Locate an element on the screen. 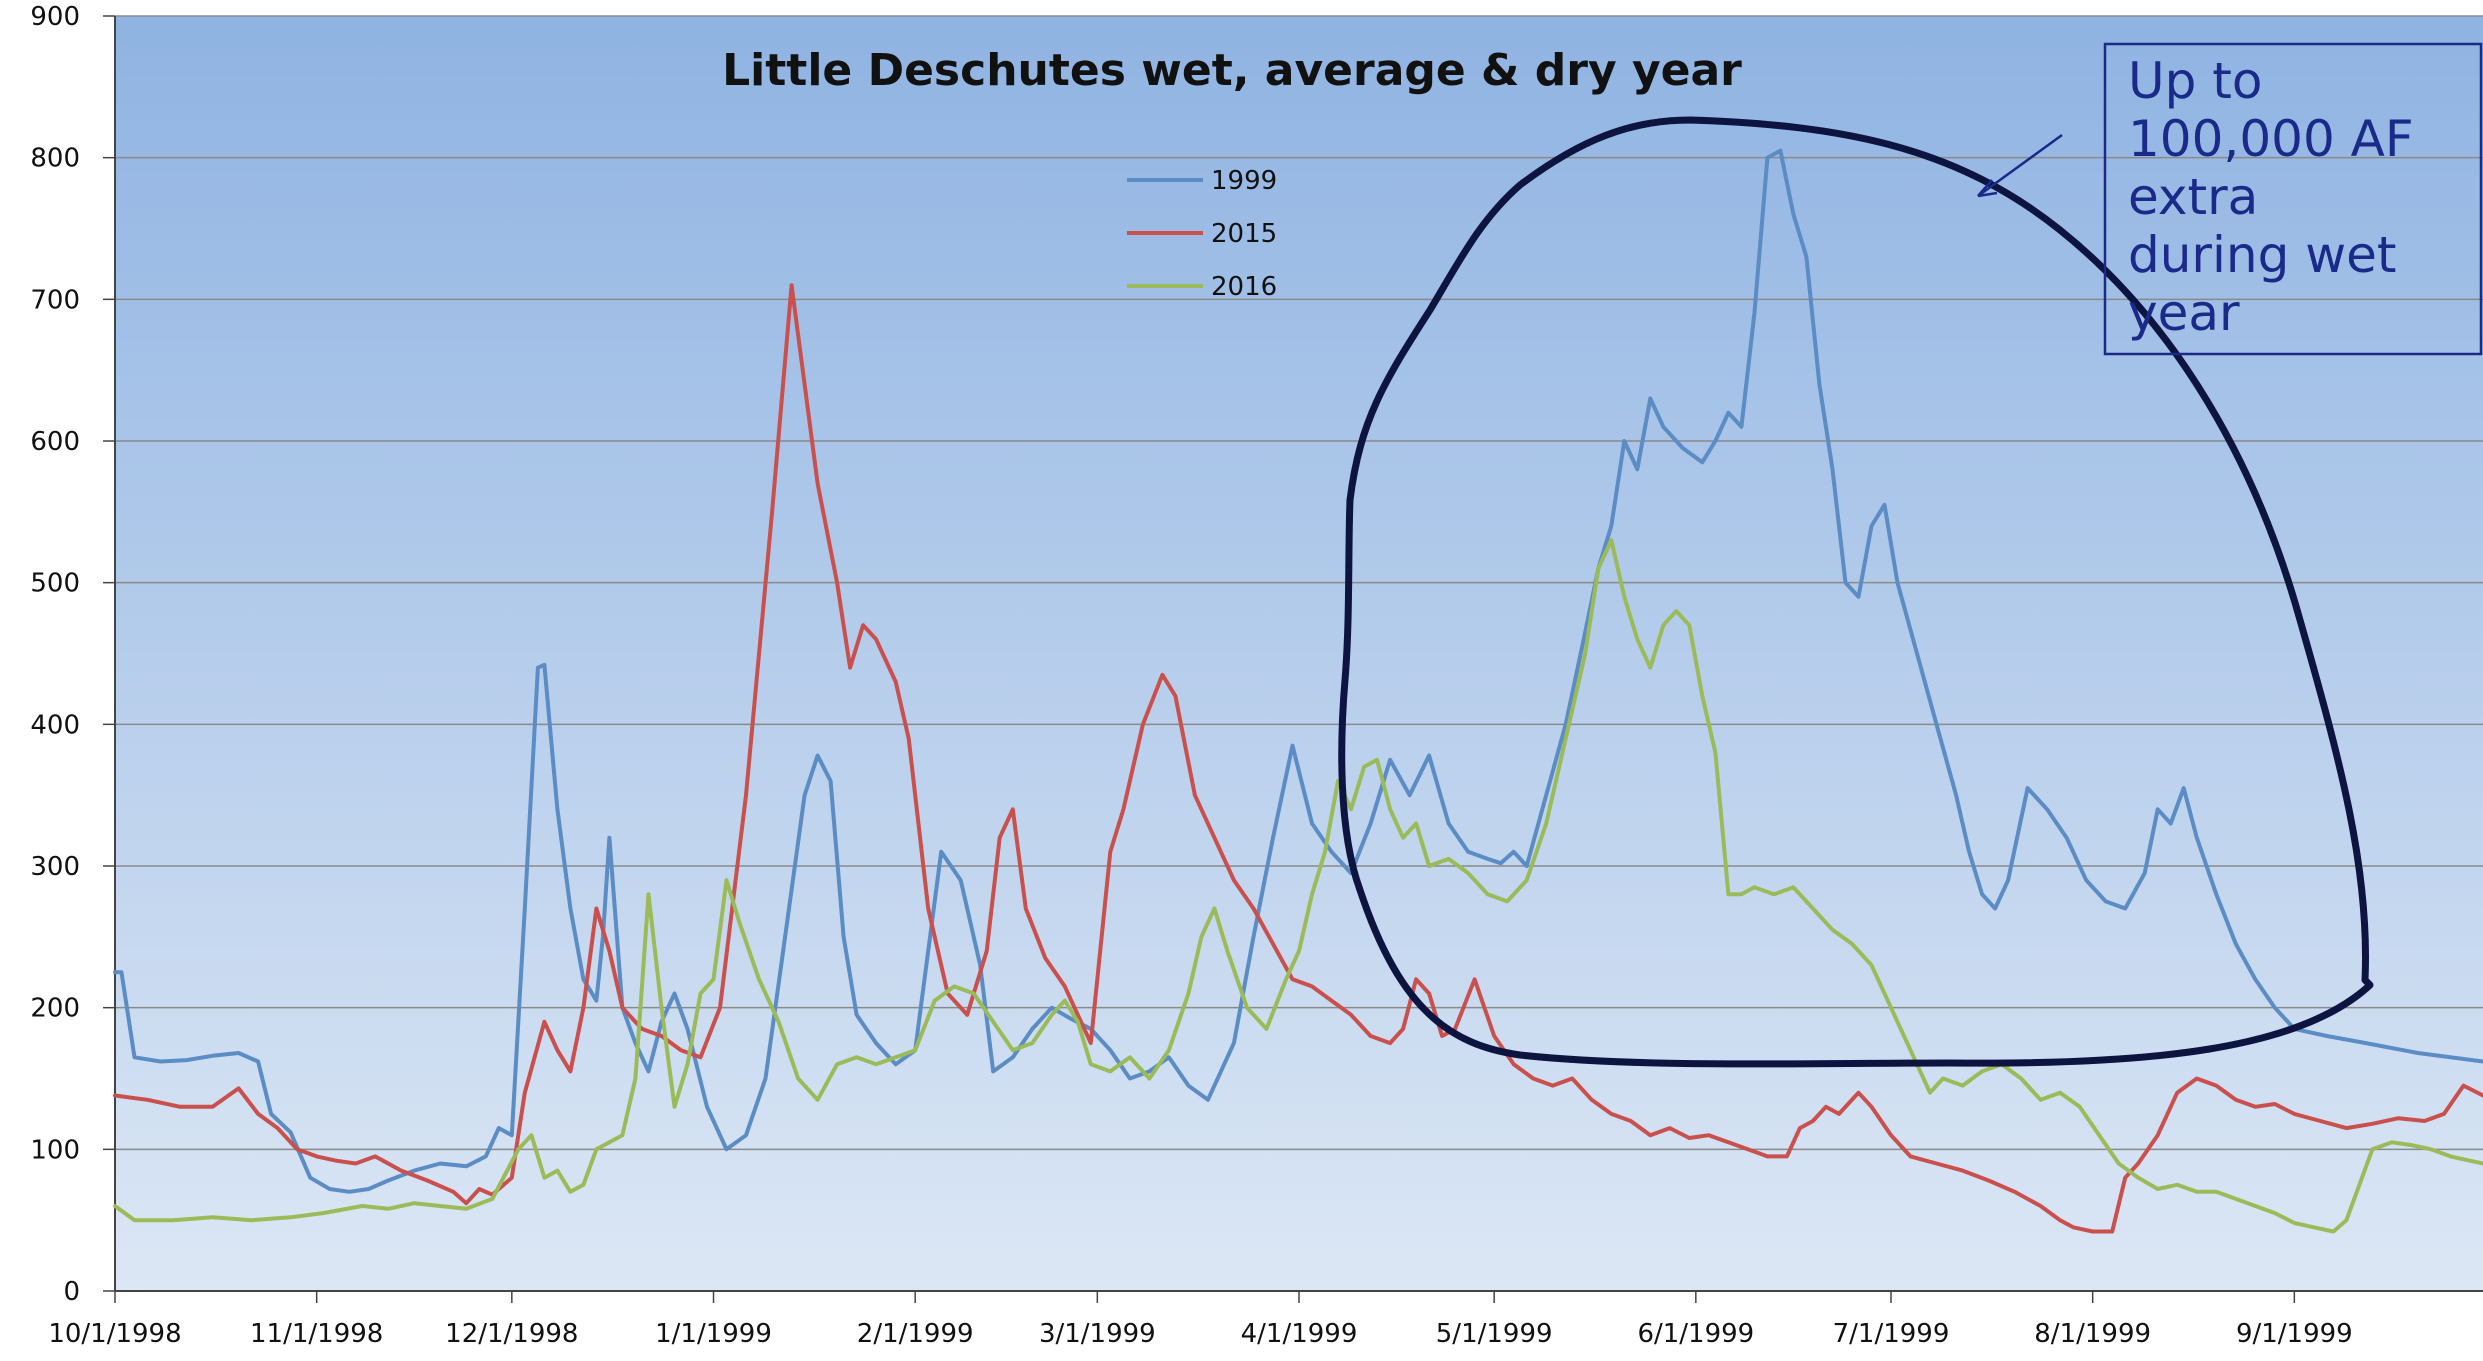 The width and height of the screenshot is (2483, 1361). x-tick-label: 10/1/1998 is located at coordinates (114, 1334).